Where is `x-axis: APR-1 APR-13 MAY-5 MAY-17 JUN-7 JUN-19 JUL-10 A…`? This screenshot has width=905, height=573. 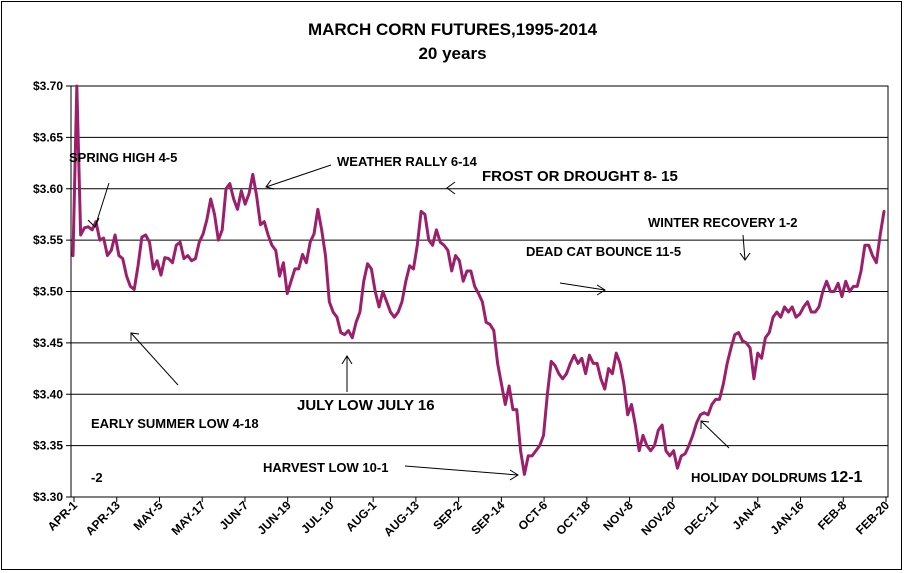
x-axis: APR-1 APR-13 MAY-5 MAY-17 JUN-7 JUN-19 JUL-10 A… is located at coordinates (468, 518).